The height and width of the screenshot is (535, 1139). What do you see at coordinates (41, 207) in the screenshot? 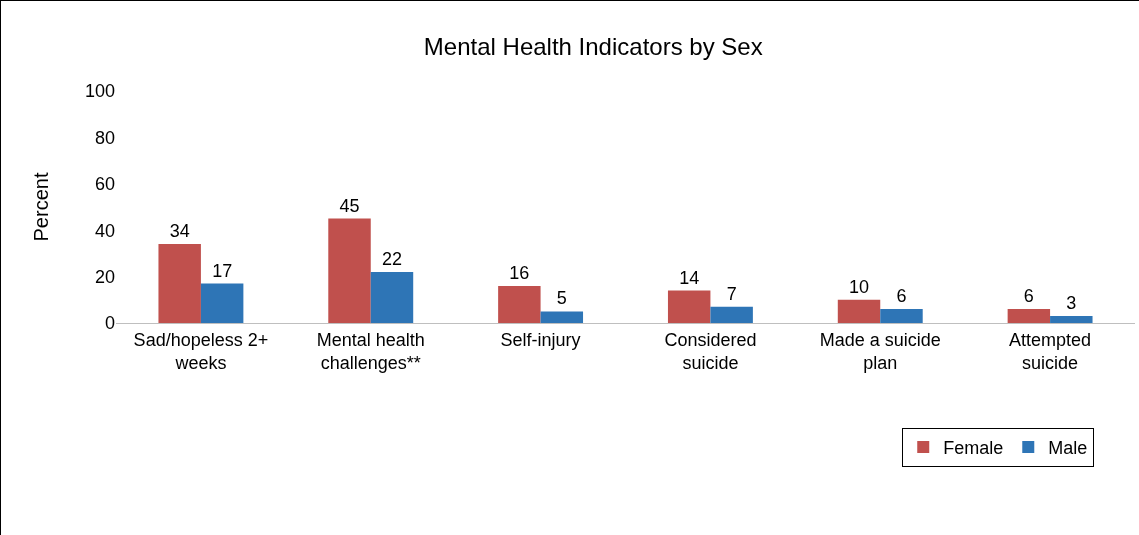
I see `y-axis-title: Percent` at bounding box center [41, 207].